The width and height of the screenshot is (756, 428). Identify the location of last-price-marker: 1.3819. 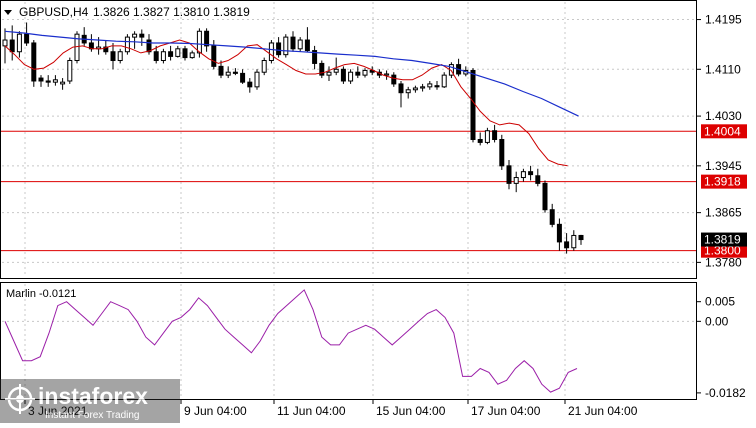
(724, 239).